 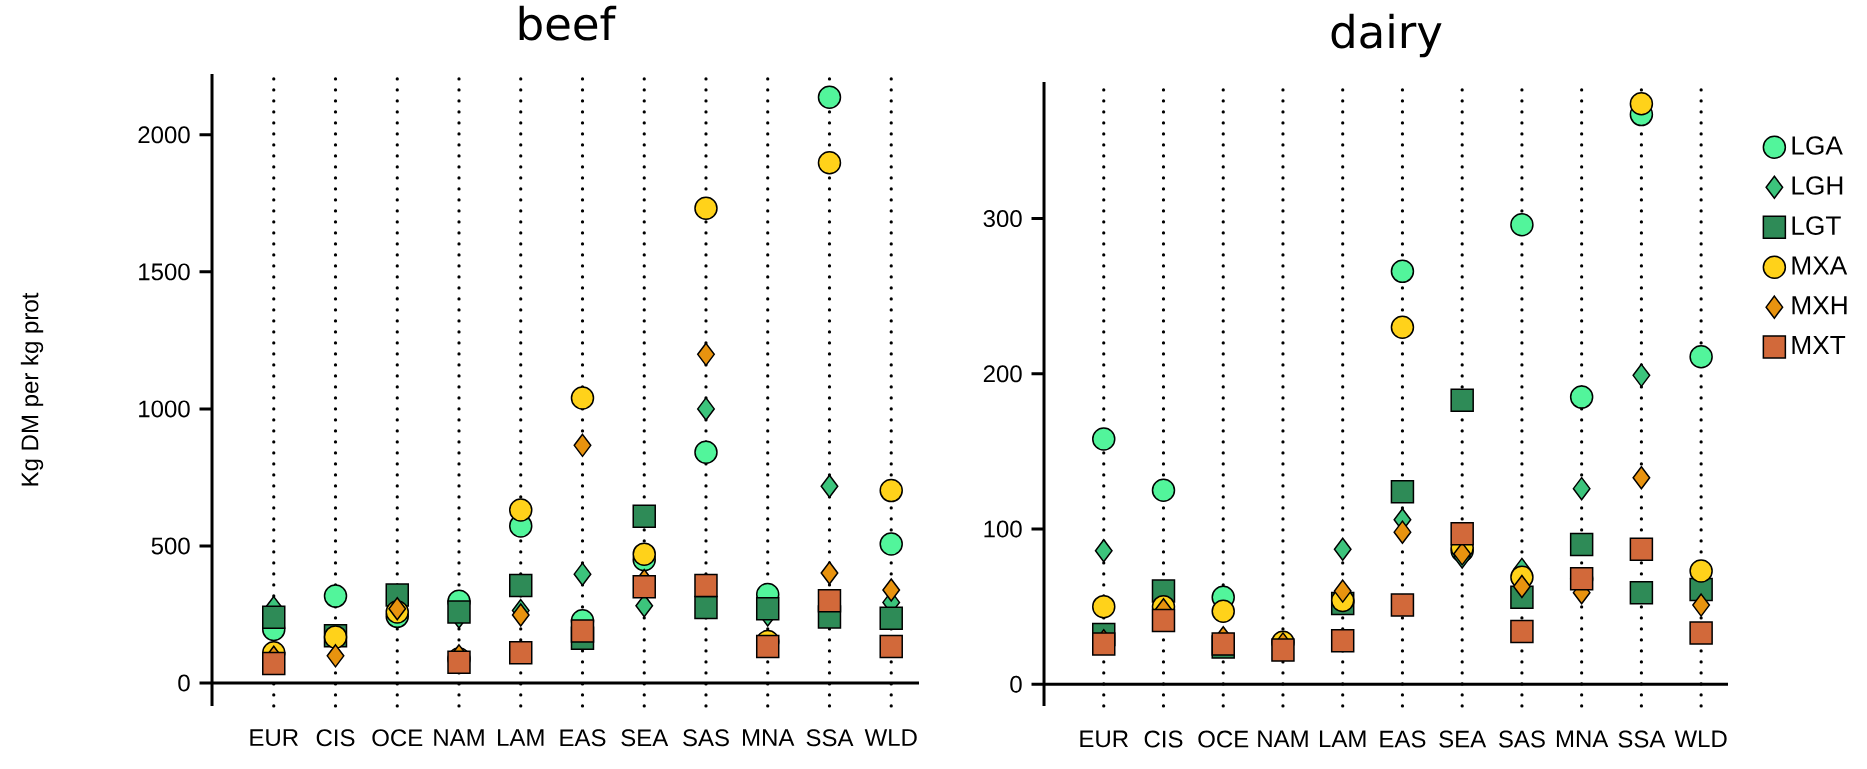 I want to click on y-tick-label: 200, so click(x=1002, y=374).